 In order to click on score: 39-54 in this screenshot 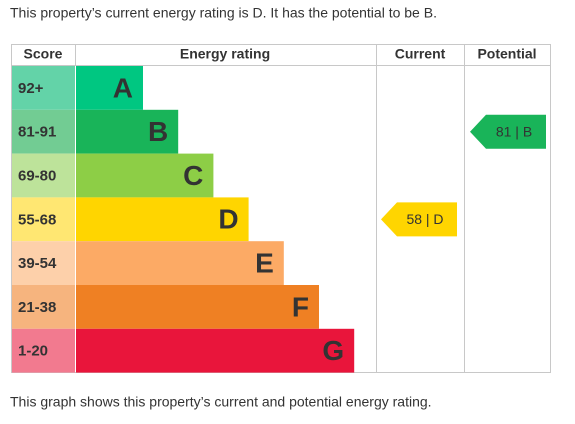, I will do `click(37, 263)`.